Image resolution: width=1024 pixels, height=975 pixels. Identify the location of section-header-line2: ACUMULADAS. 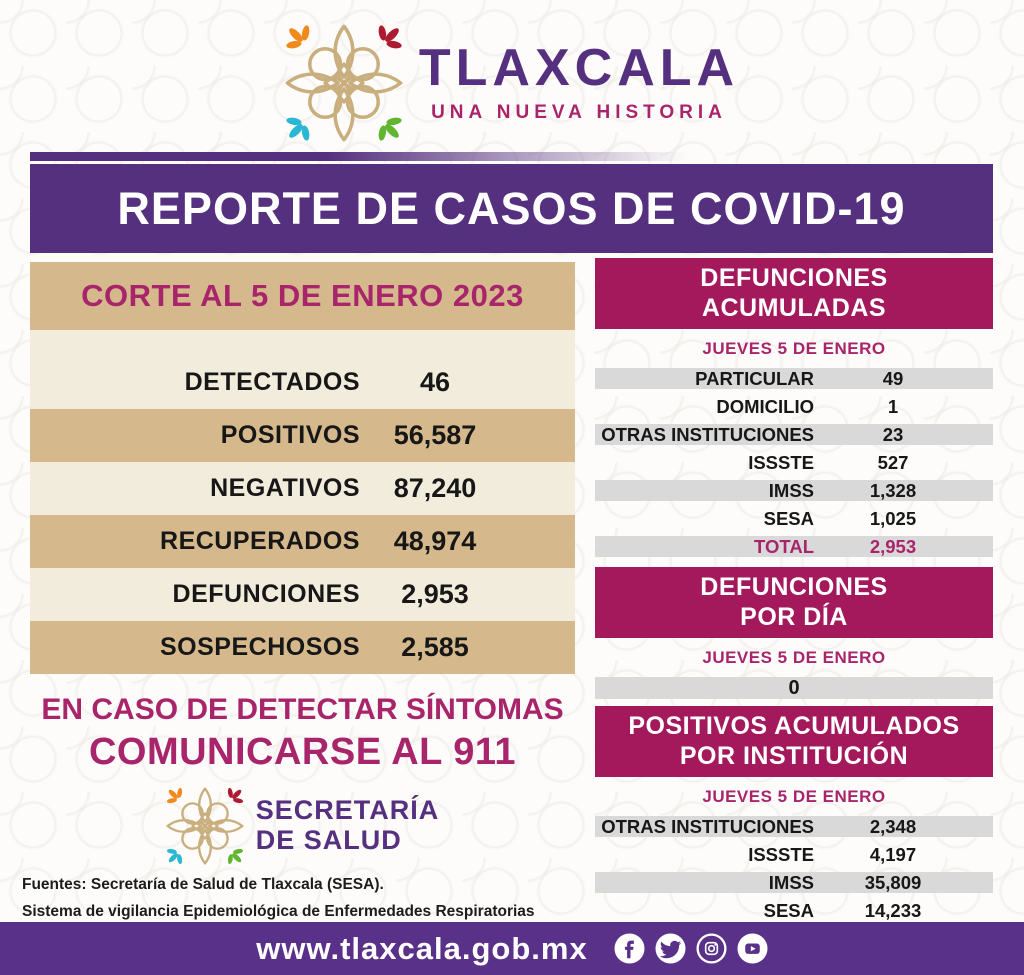
(794, 307).